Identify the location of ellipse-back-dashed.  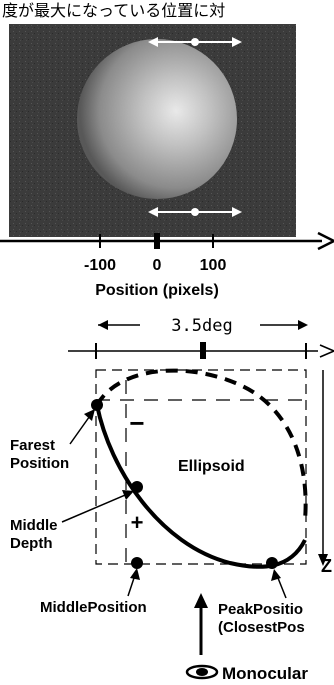
(201, 444).